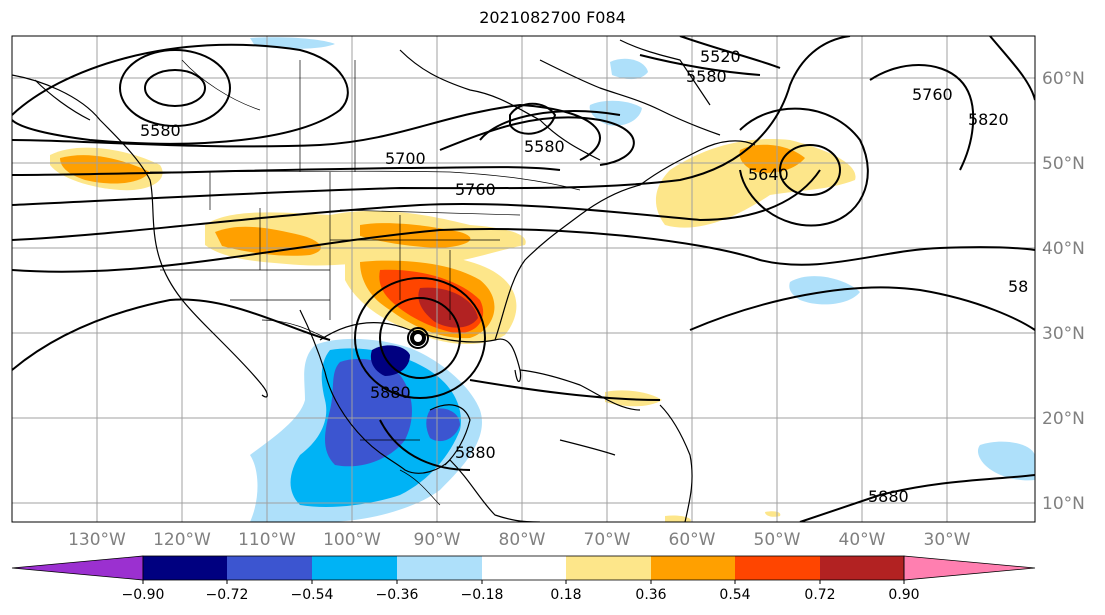 The height and width of the screenshot is (615, 1105). Describe the element at coordinates (437, 540) in the screenshot. I see `lon-label: 90°W` at that location.